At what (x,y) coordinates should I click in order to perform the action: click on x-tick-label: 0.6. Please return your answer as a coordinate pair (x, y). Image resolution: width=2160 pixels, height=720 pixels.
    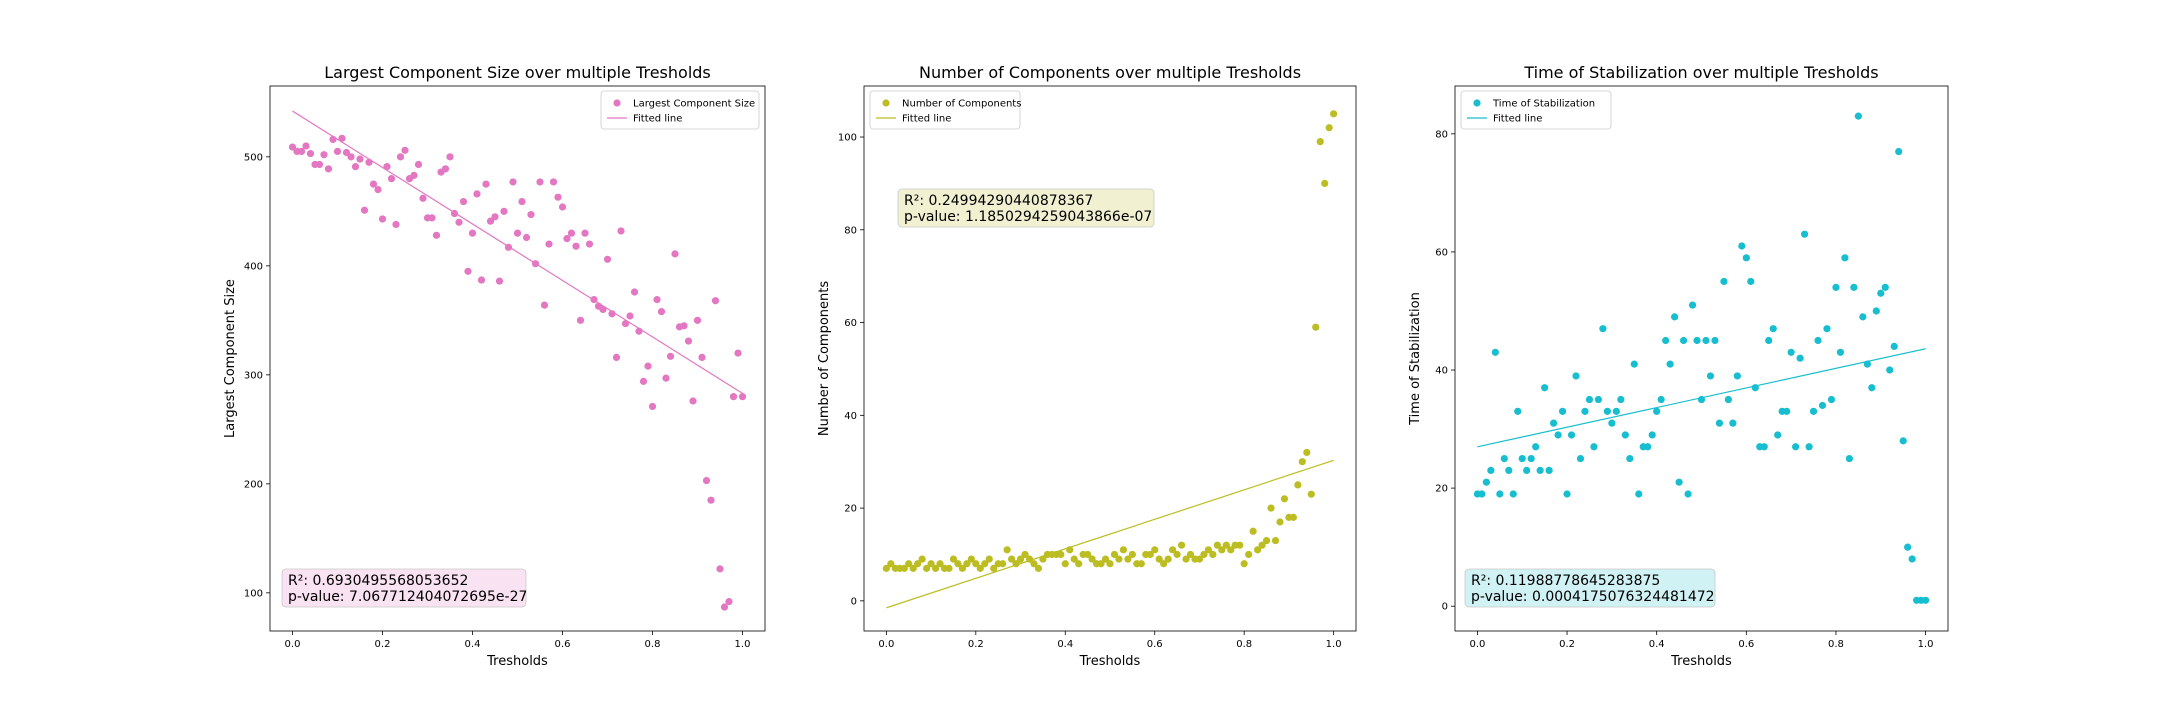
    Looking at the image, I should click on (1746, 644).